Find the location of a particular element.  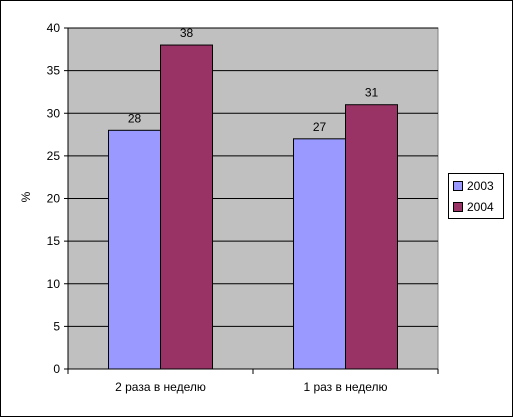

legend: 2003 2004 is located at coordinates (476, 196).